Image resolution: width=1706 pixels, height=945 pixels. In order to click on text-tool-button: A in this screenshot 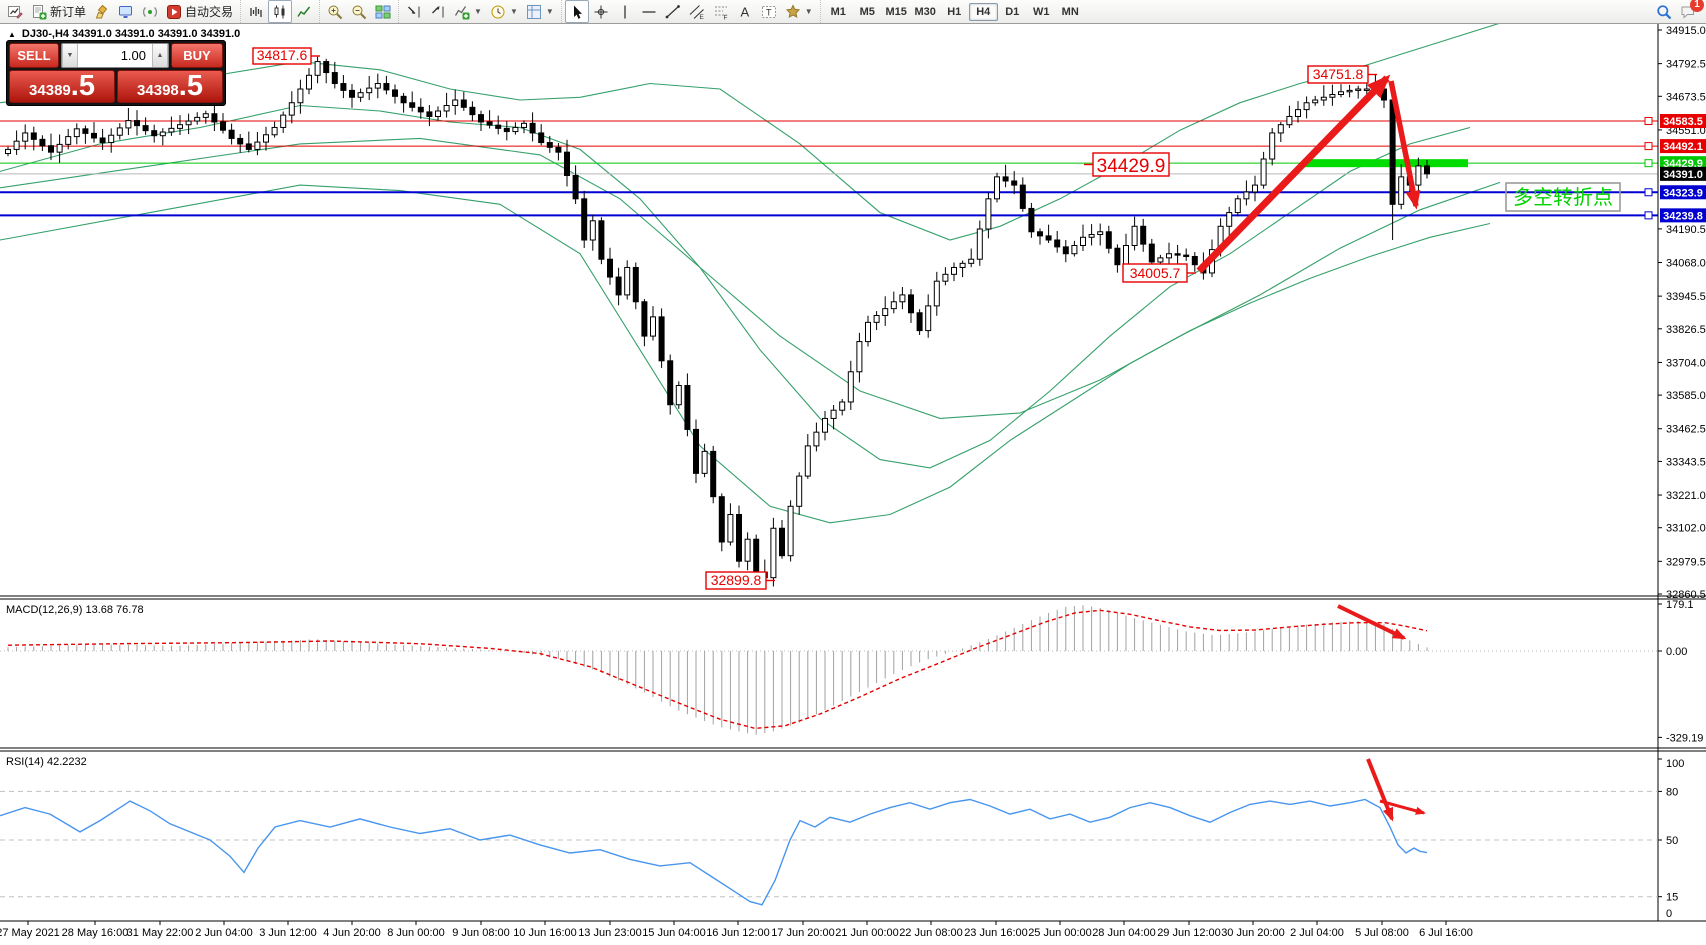, I will do `click(745, 11)`.